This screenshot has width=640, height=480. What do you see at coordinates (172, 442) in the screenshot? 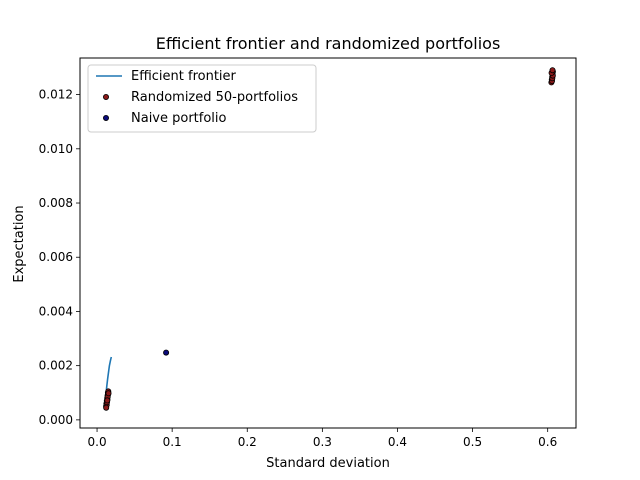
I see `x-tick-label: 0.1` at bounding box center [172, 442].